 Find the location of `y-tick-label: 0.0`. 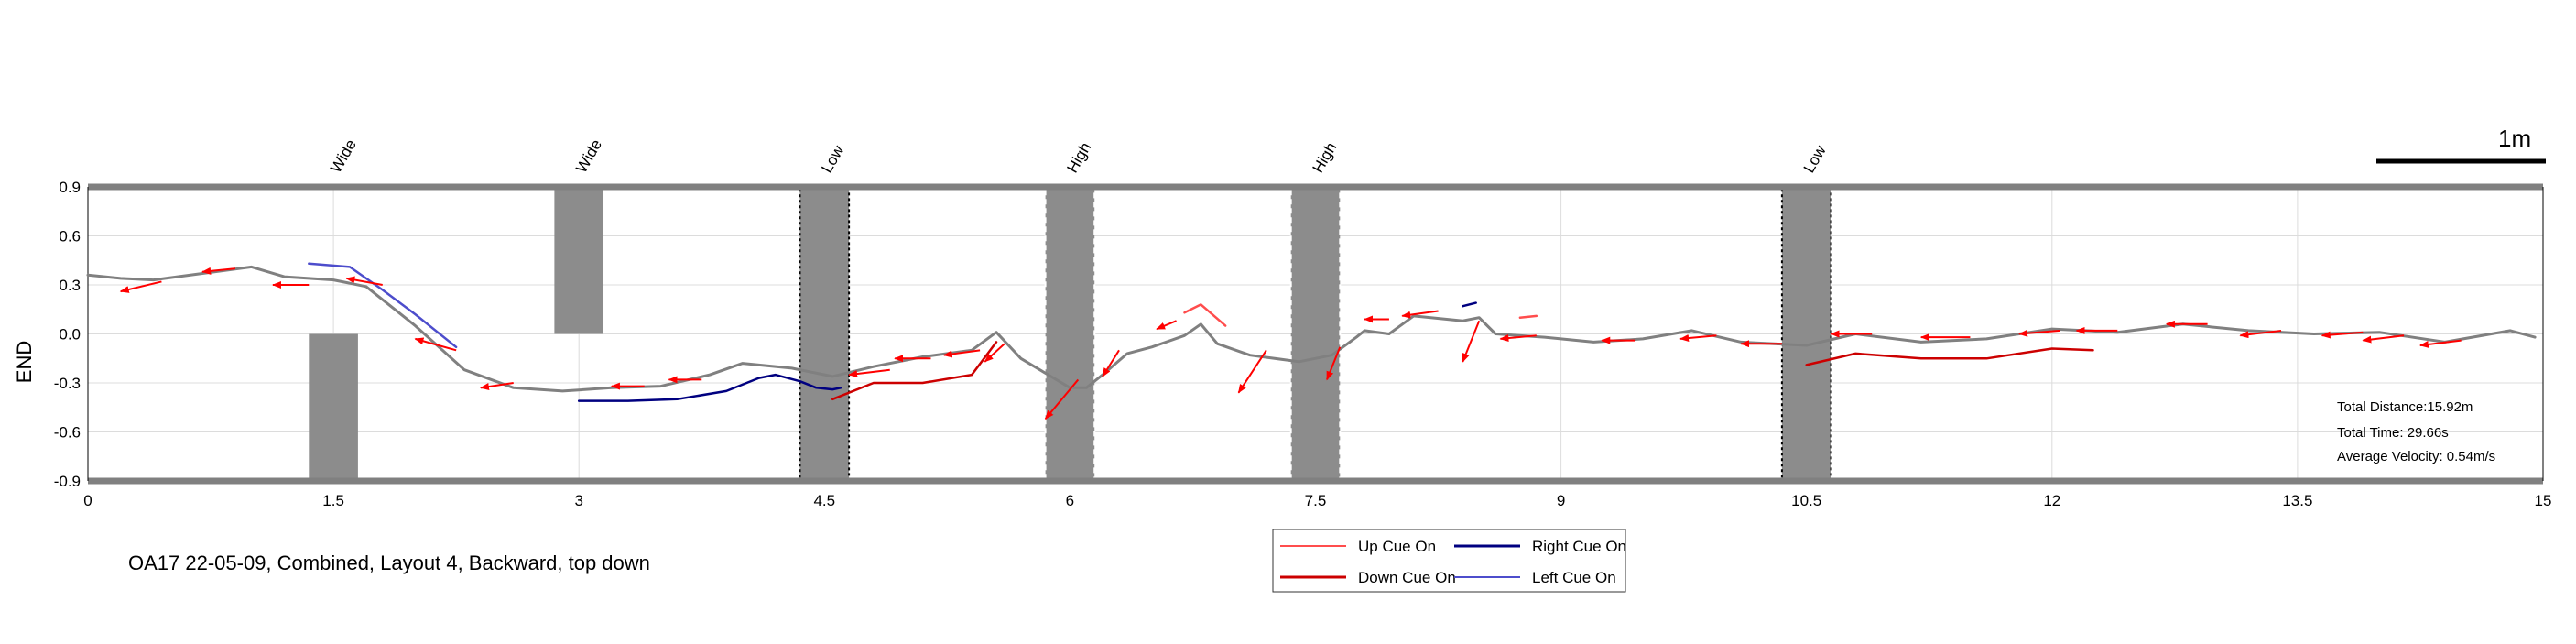

y-tick-label: 0.0 is located at coordinates (70, 335).